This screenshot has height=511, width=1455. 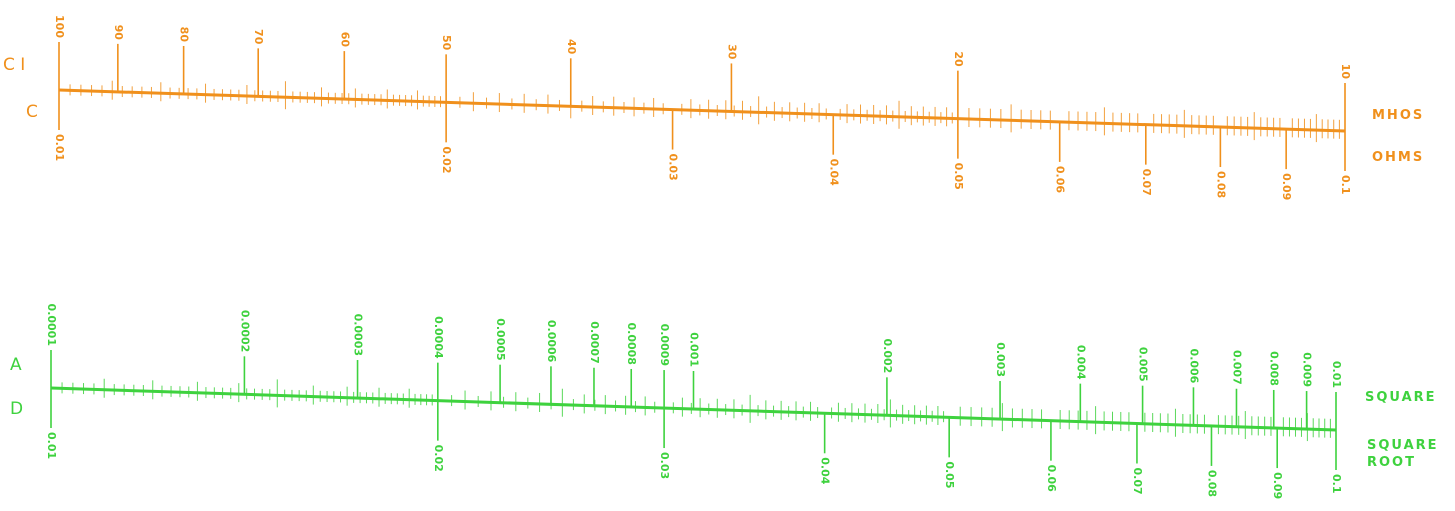 What do you see at coordinates (118, 33) in the screenshot?
I see `ci-tick-label: 90` at bounding box center [118, 33].